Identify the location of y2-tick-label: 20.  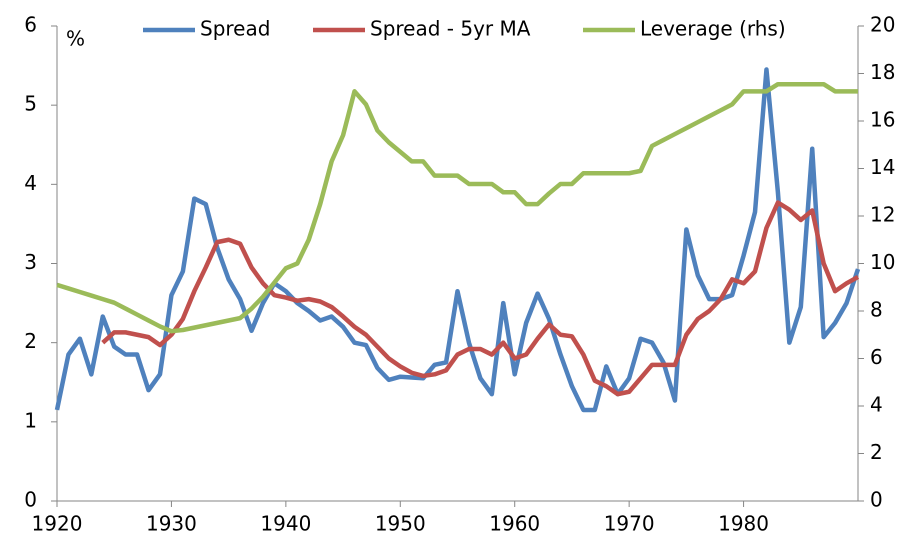
(882, 25).